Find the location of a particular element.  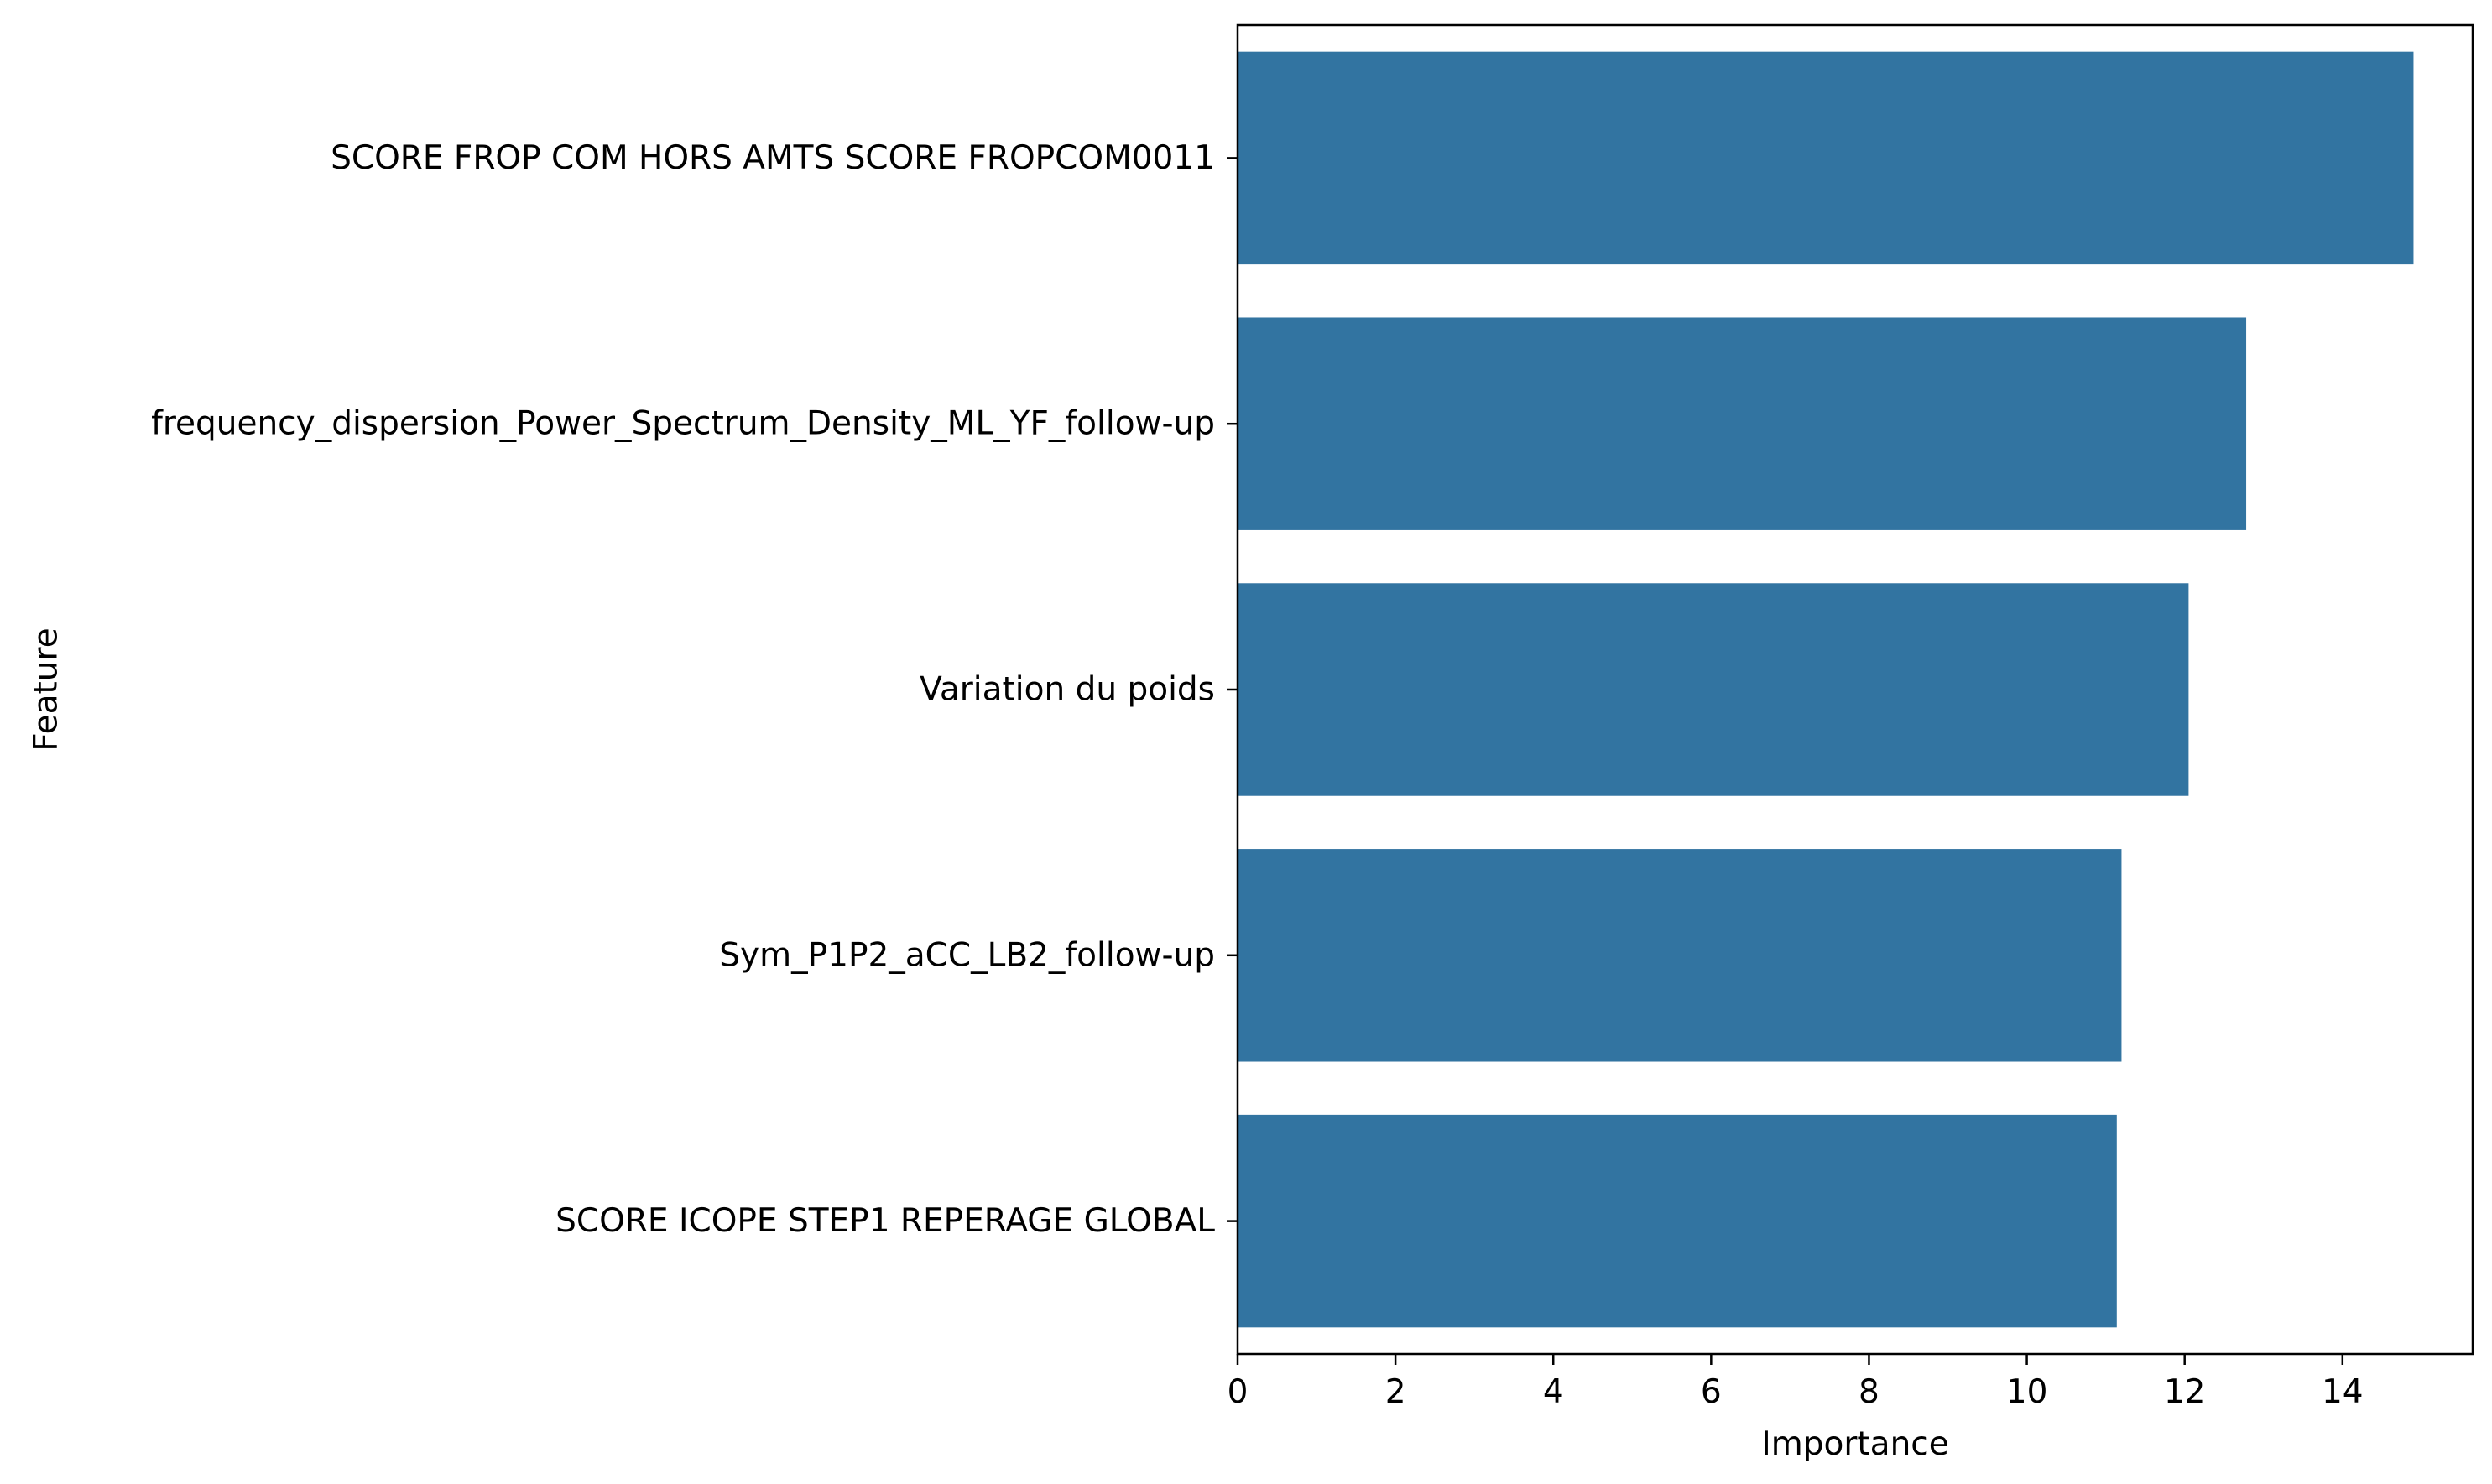

x-tick-label: 6 is located at coordinates (1712, 1392).